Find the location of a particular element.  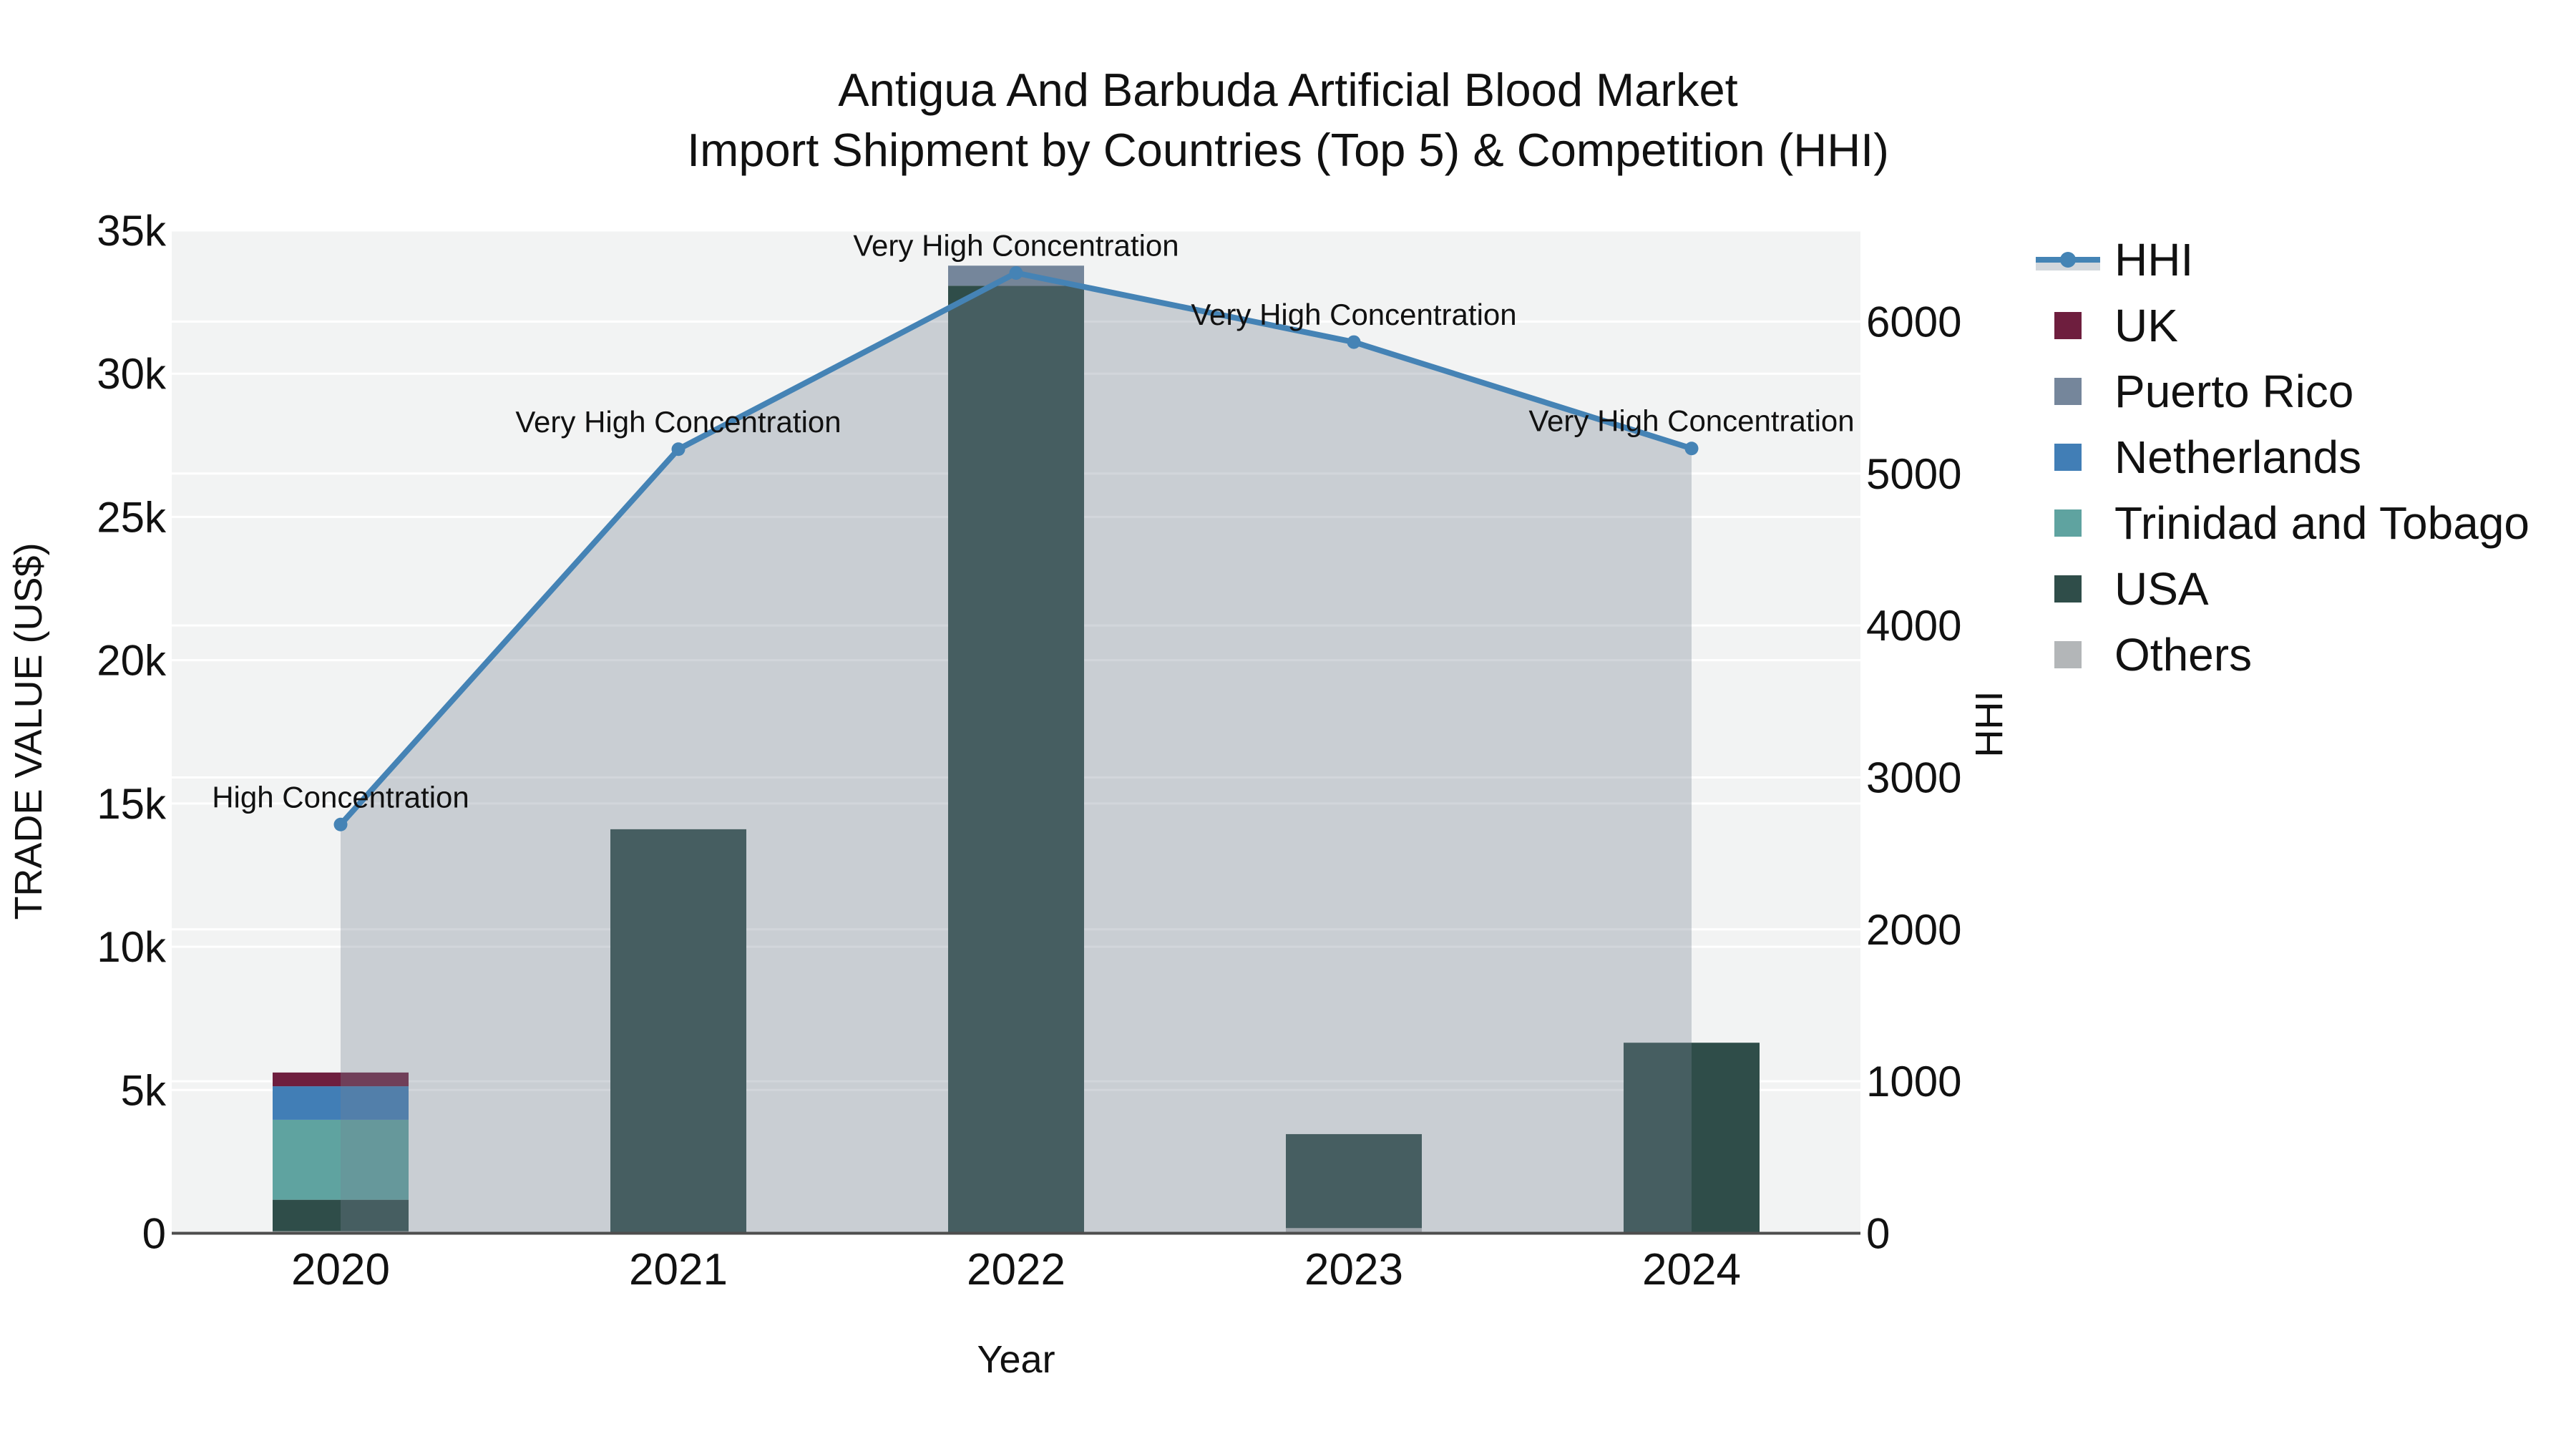

legend-item-netherlands: Netherlands is located at coordinates (2282, 457).